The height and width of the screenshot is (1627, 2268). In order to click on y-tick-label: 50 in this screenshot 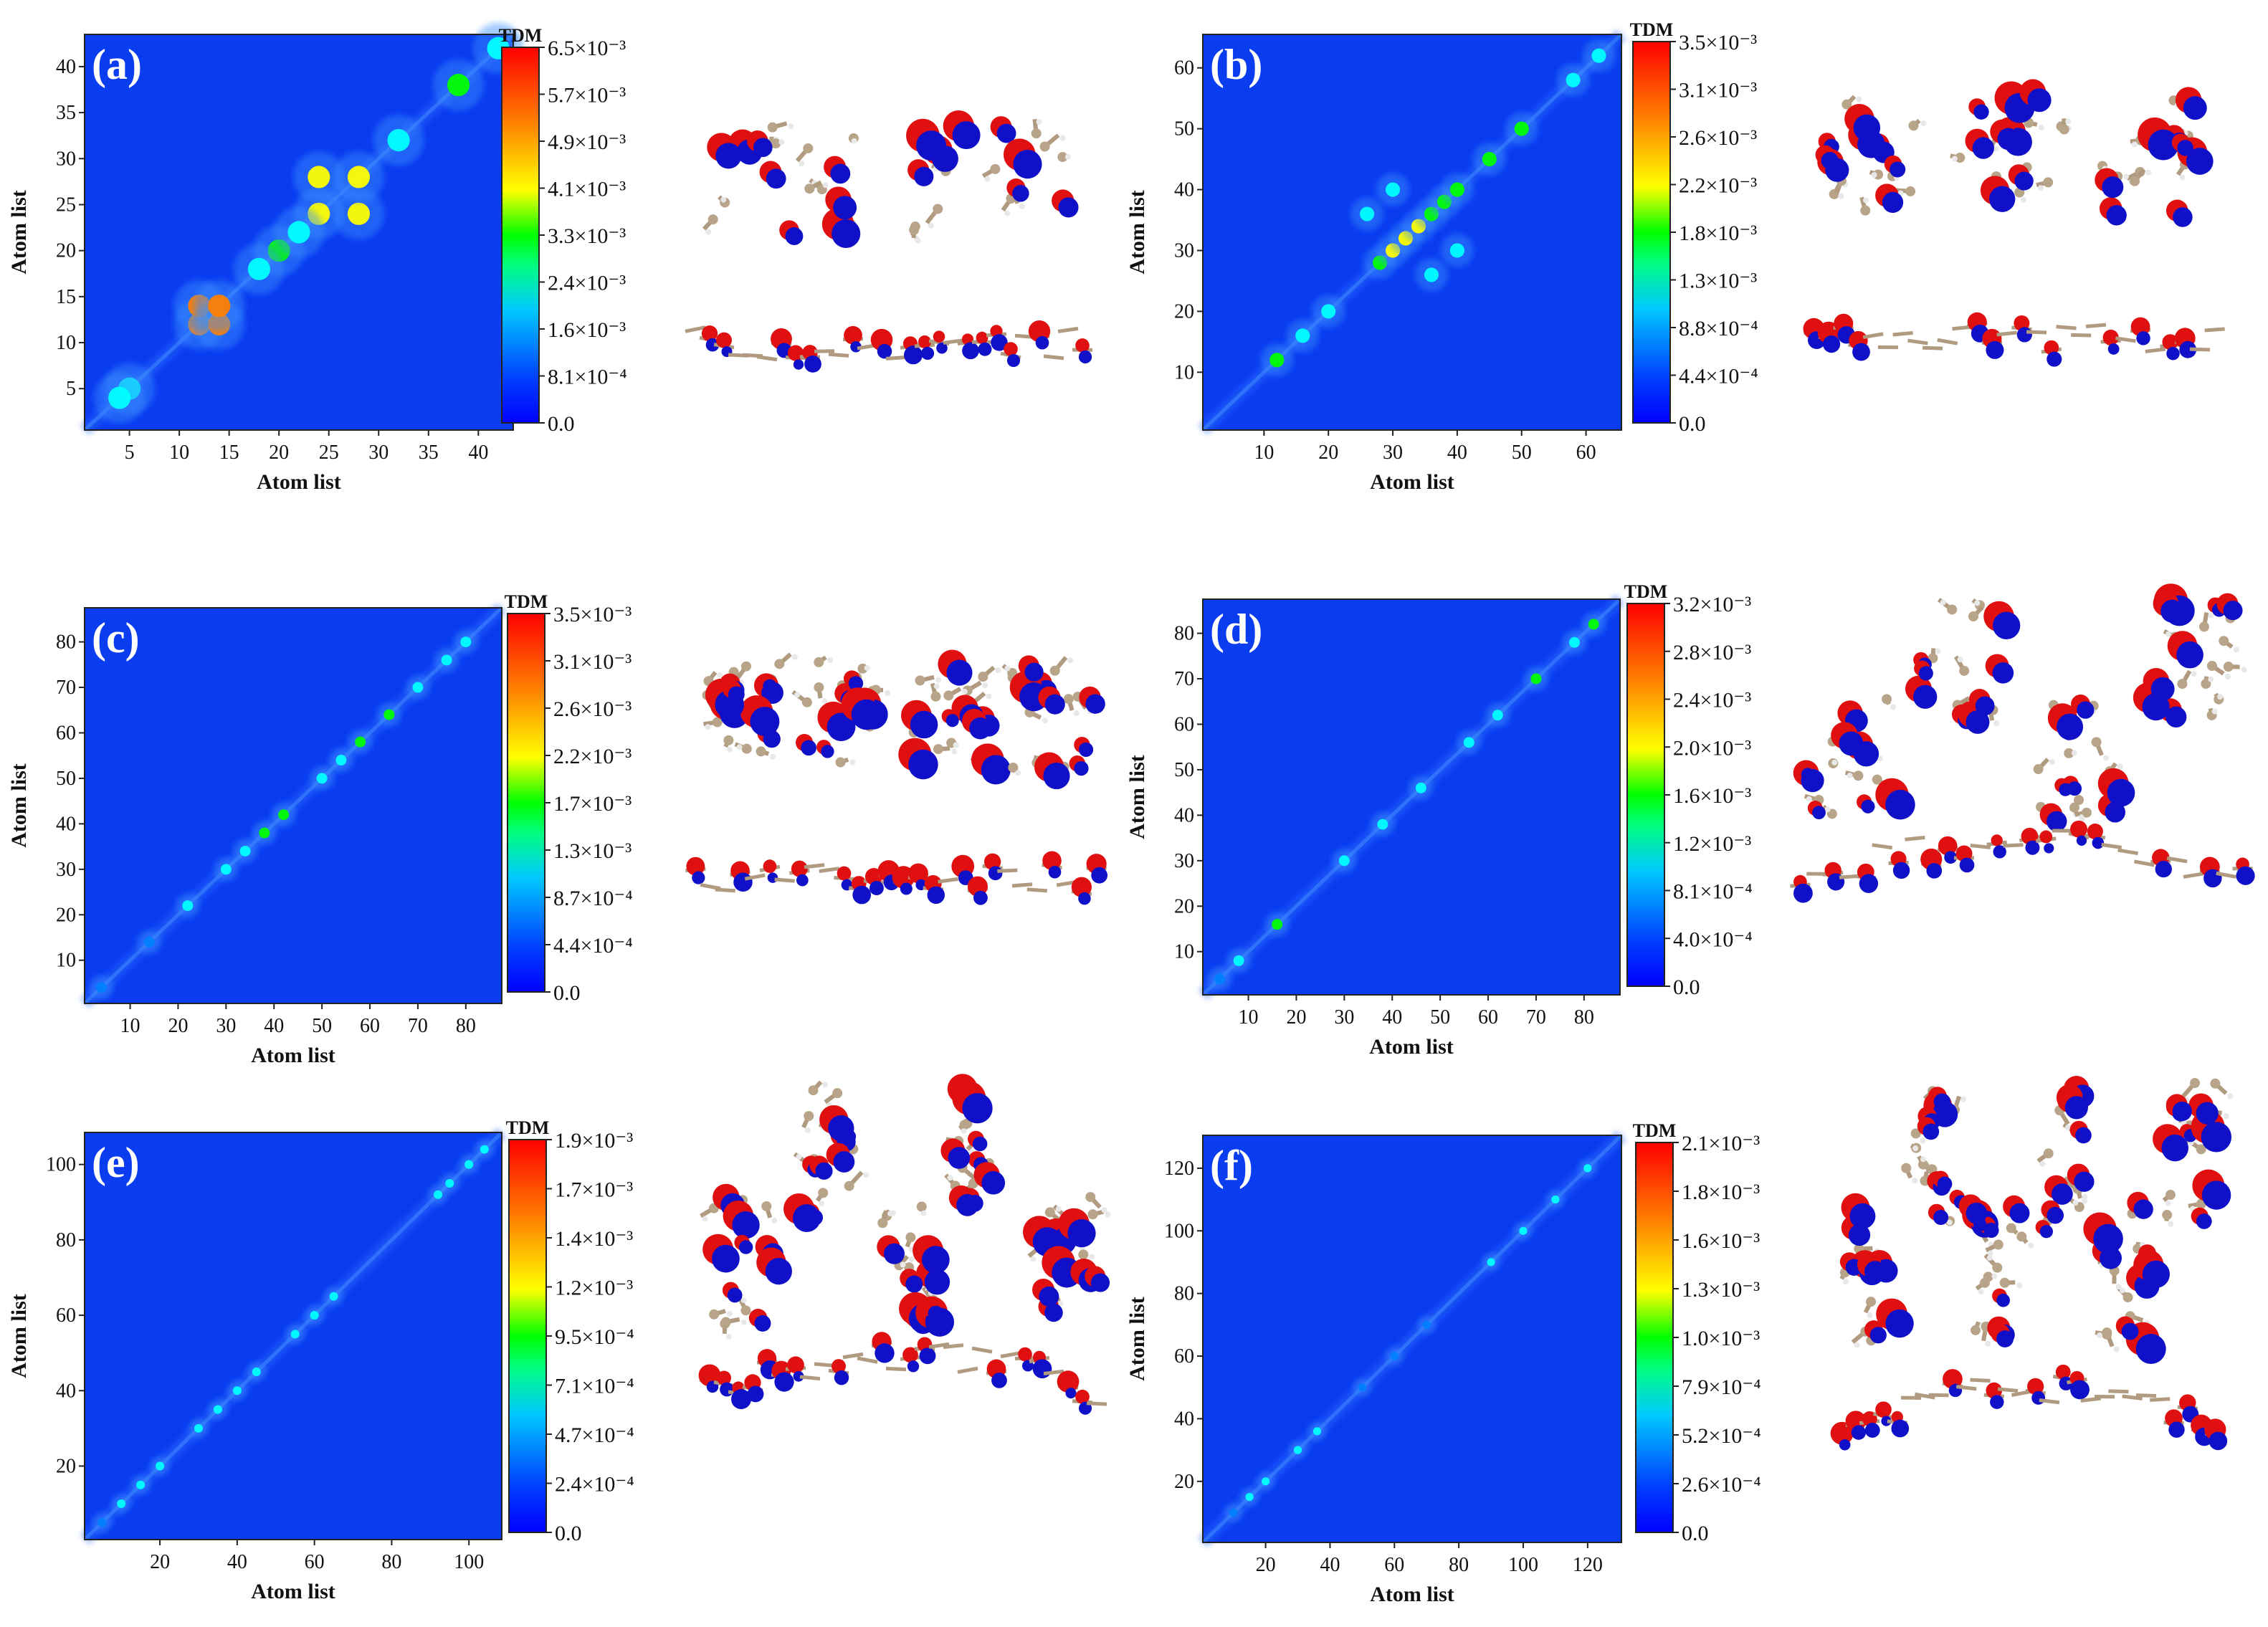, I will do `click(1184, 770)`.